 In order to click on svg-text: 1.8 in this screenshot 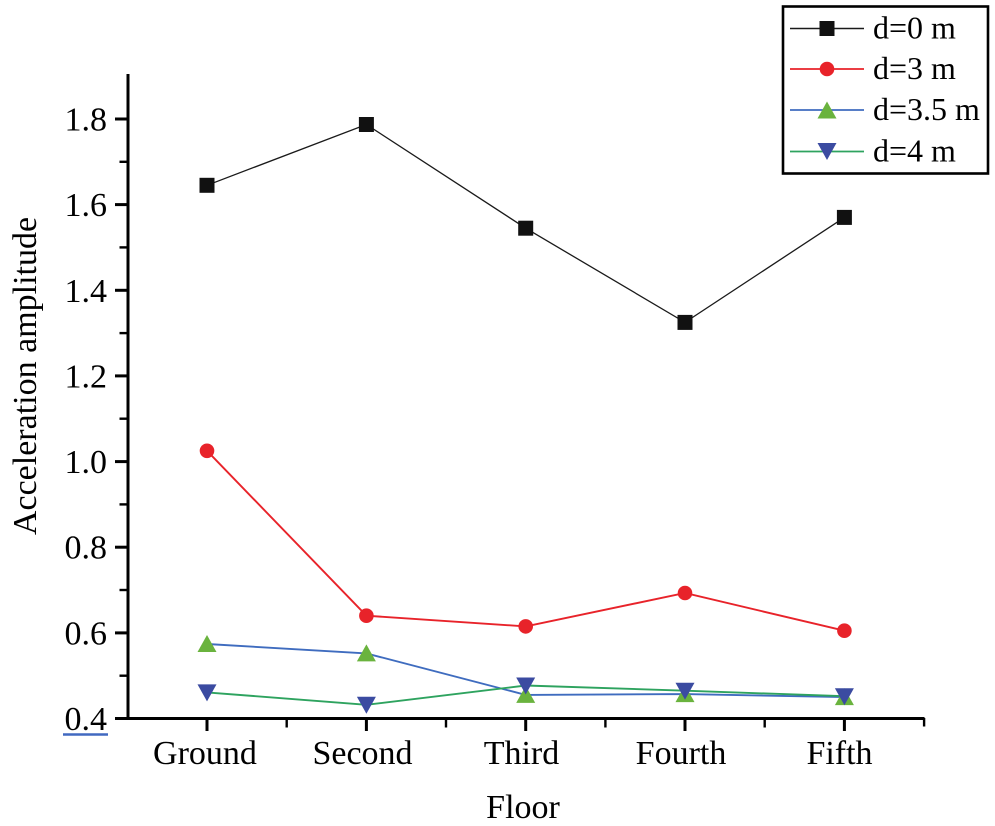, I will do `click(86, 120)`.